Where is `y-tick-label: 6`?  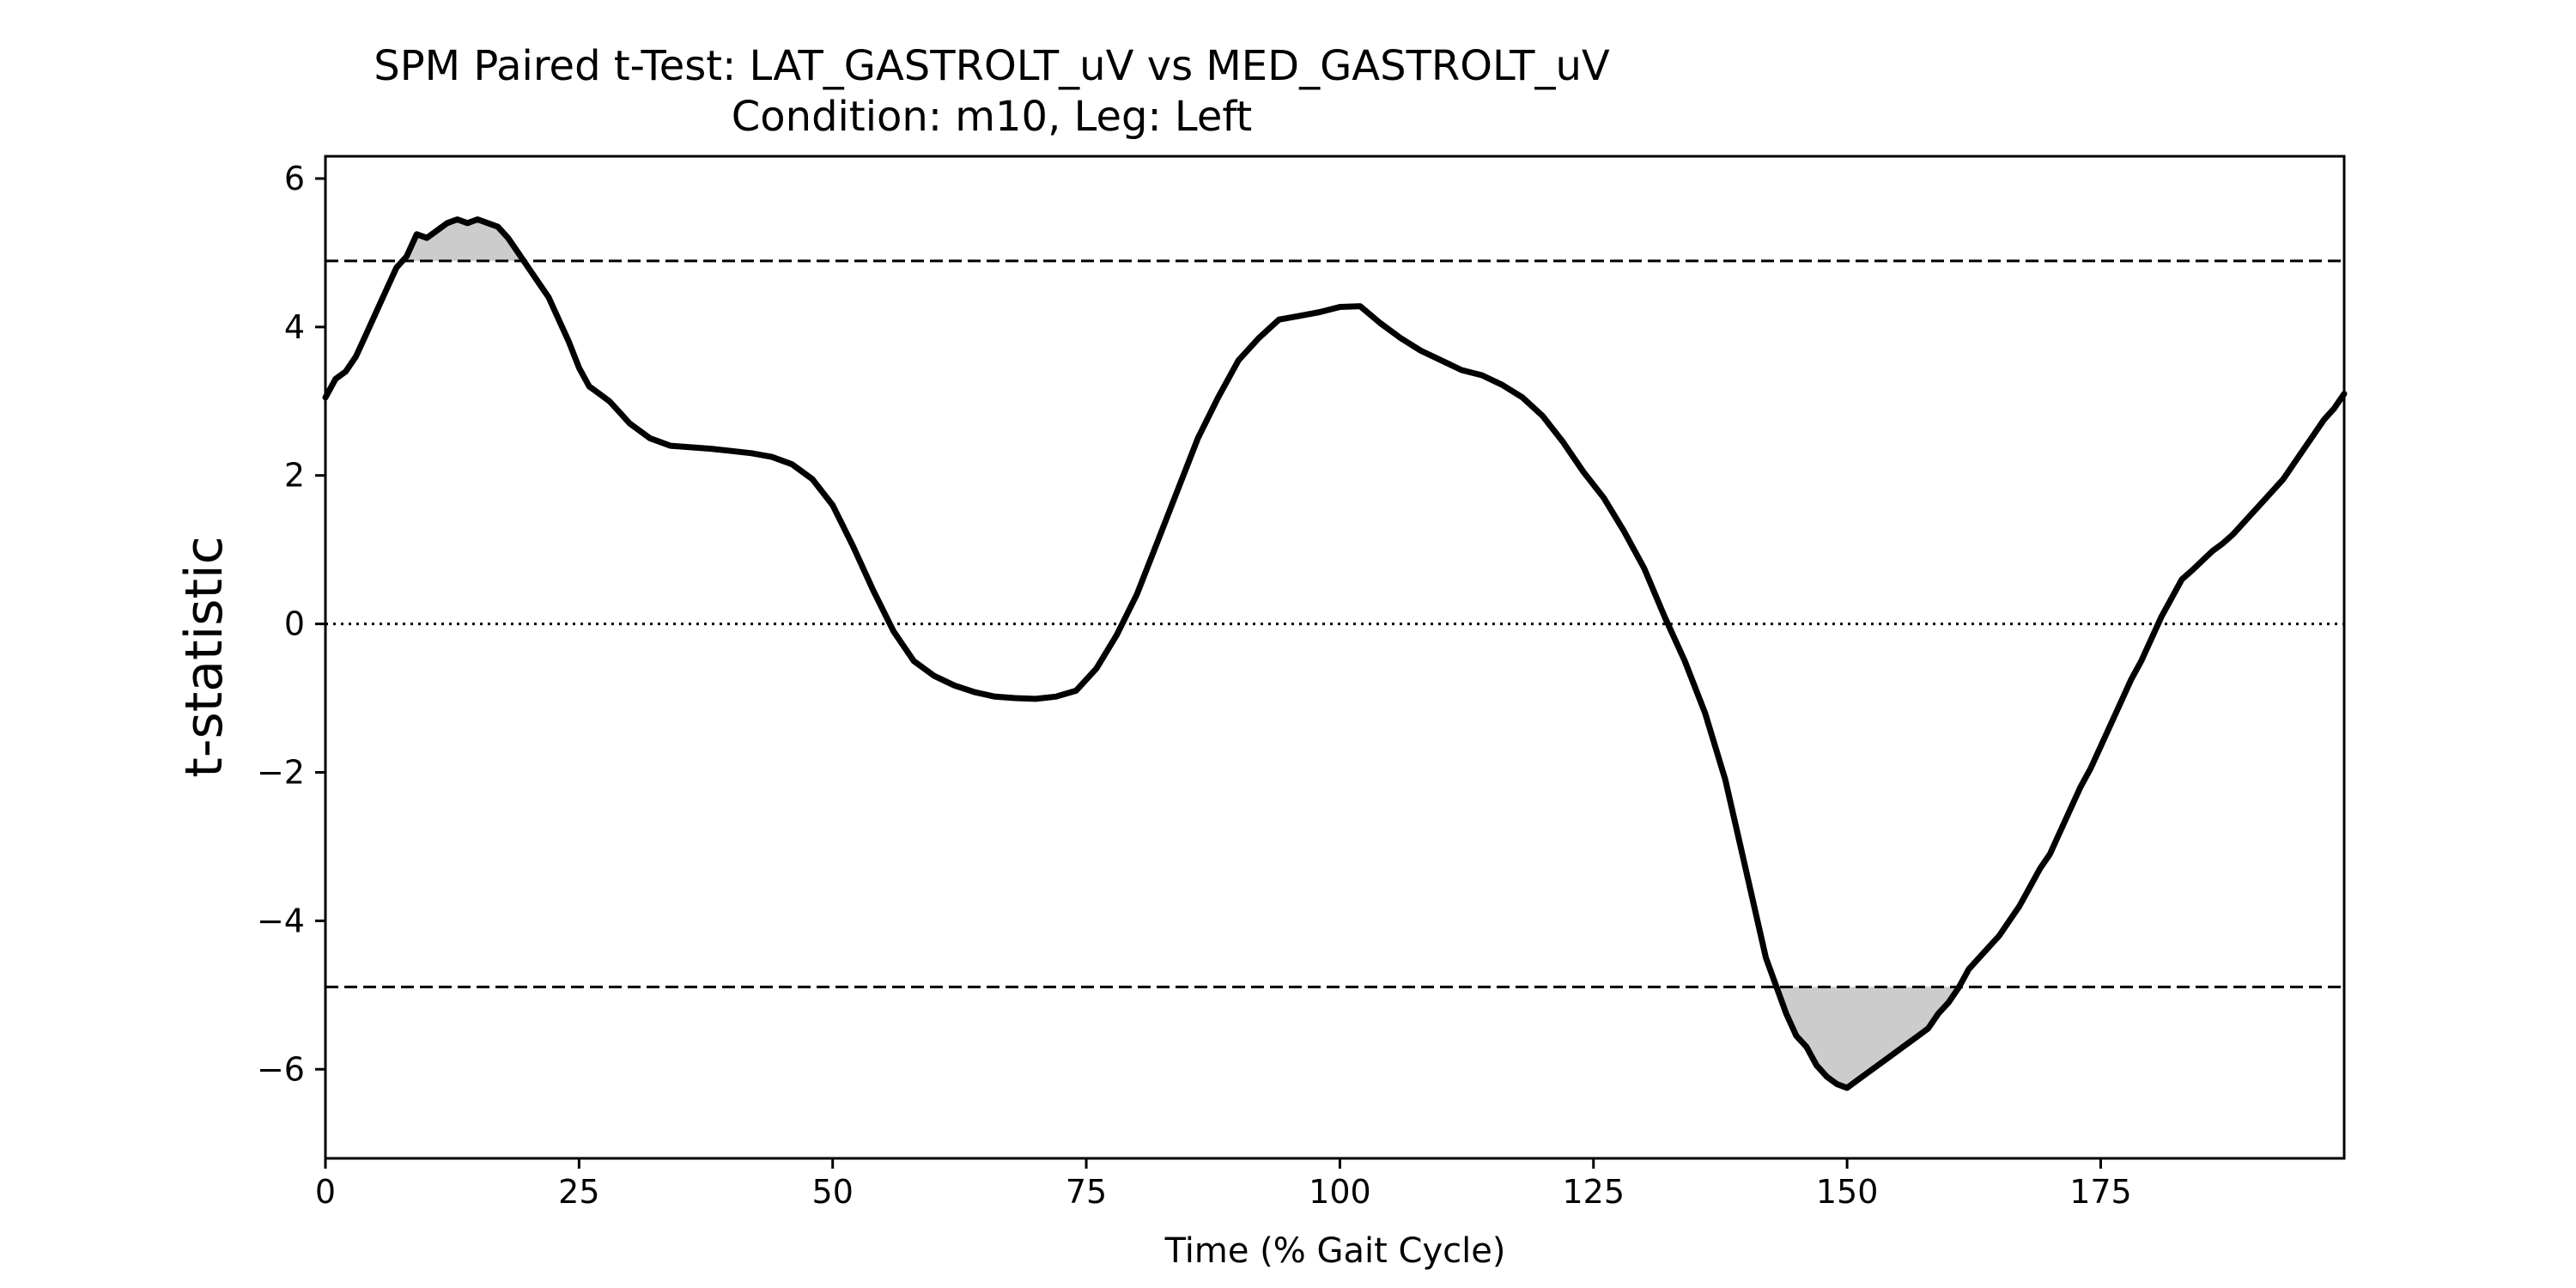
y-tick-label: 6 is located at coordinates (294, 178).